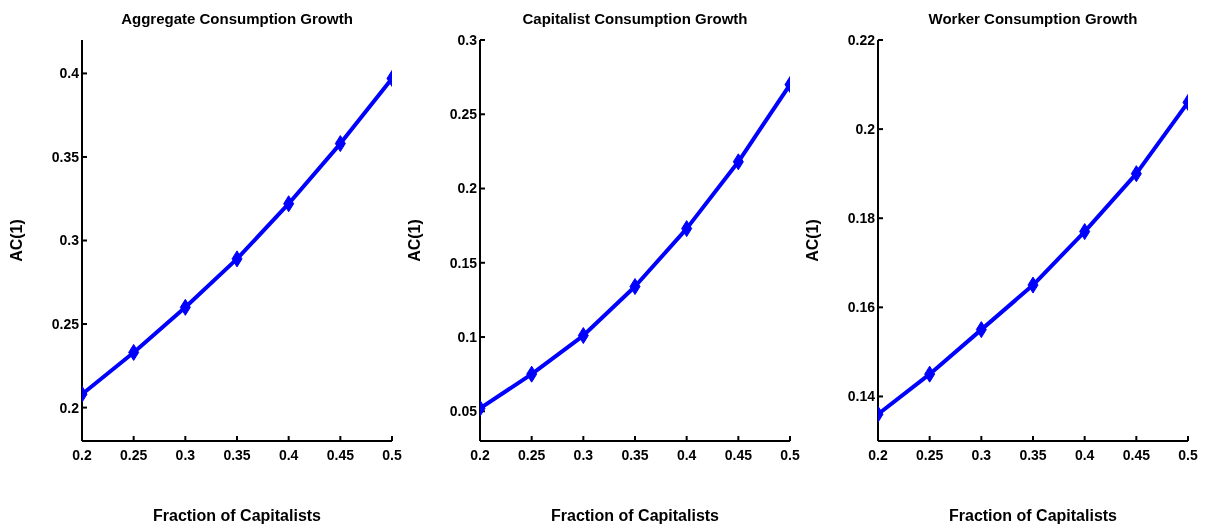 This screenshot has width=1214, height=529. I want to click on y-tick-label: 0.14, so click(861, 396).